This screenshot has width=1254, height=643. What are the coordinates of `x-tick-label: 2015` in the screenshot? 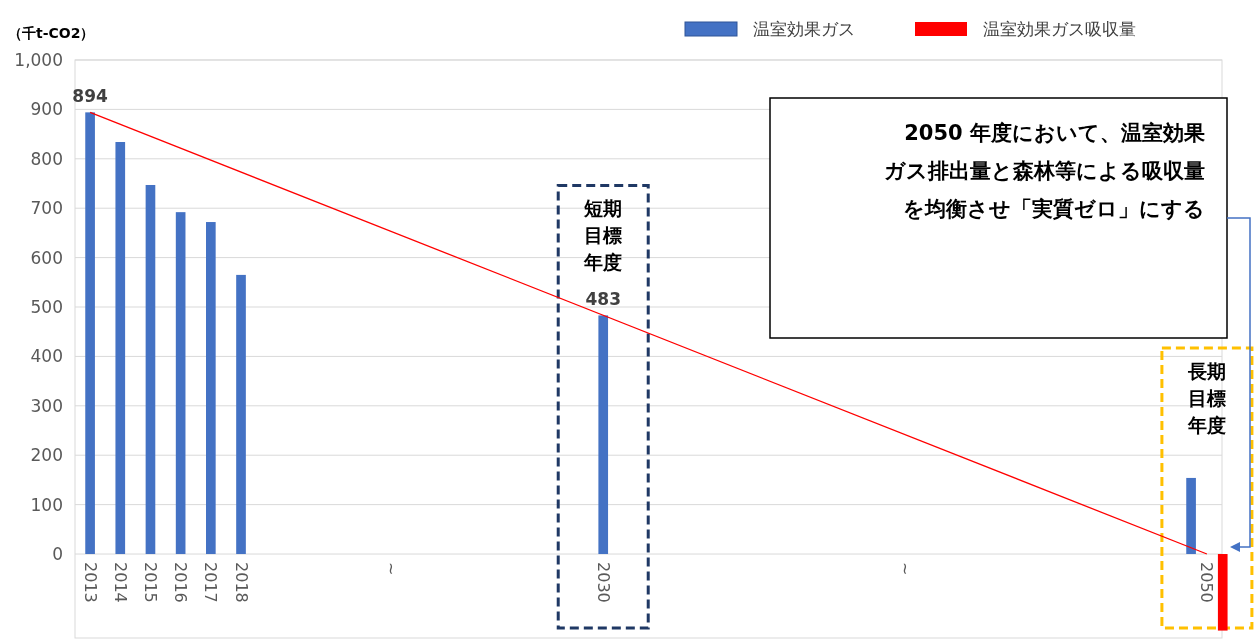 It's located at (150, 582).